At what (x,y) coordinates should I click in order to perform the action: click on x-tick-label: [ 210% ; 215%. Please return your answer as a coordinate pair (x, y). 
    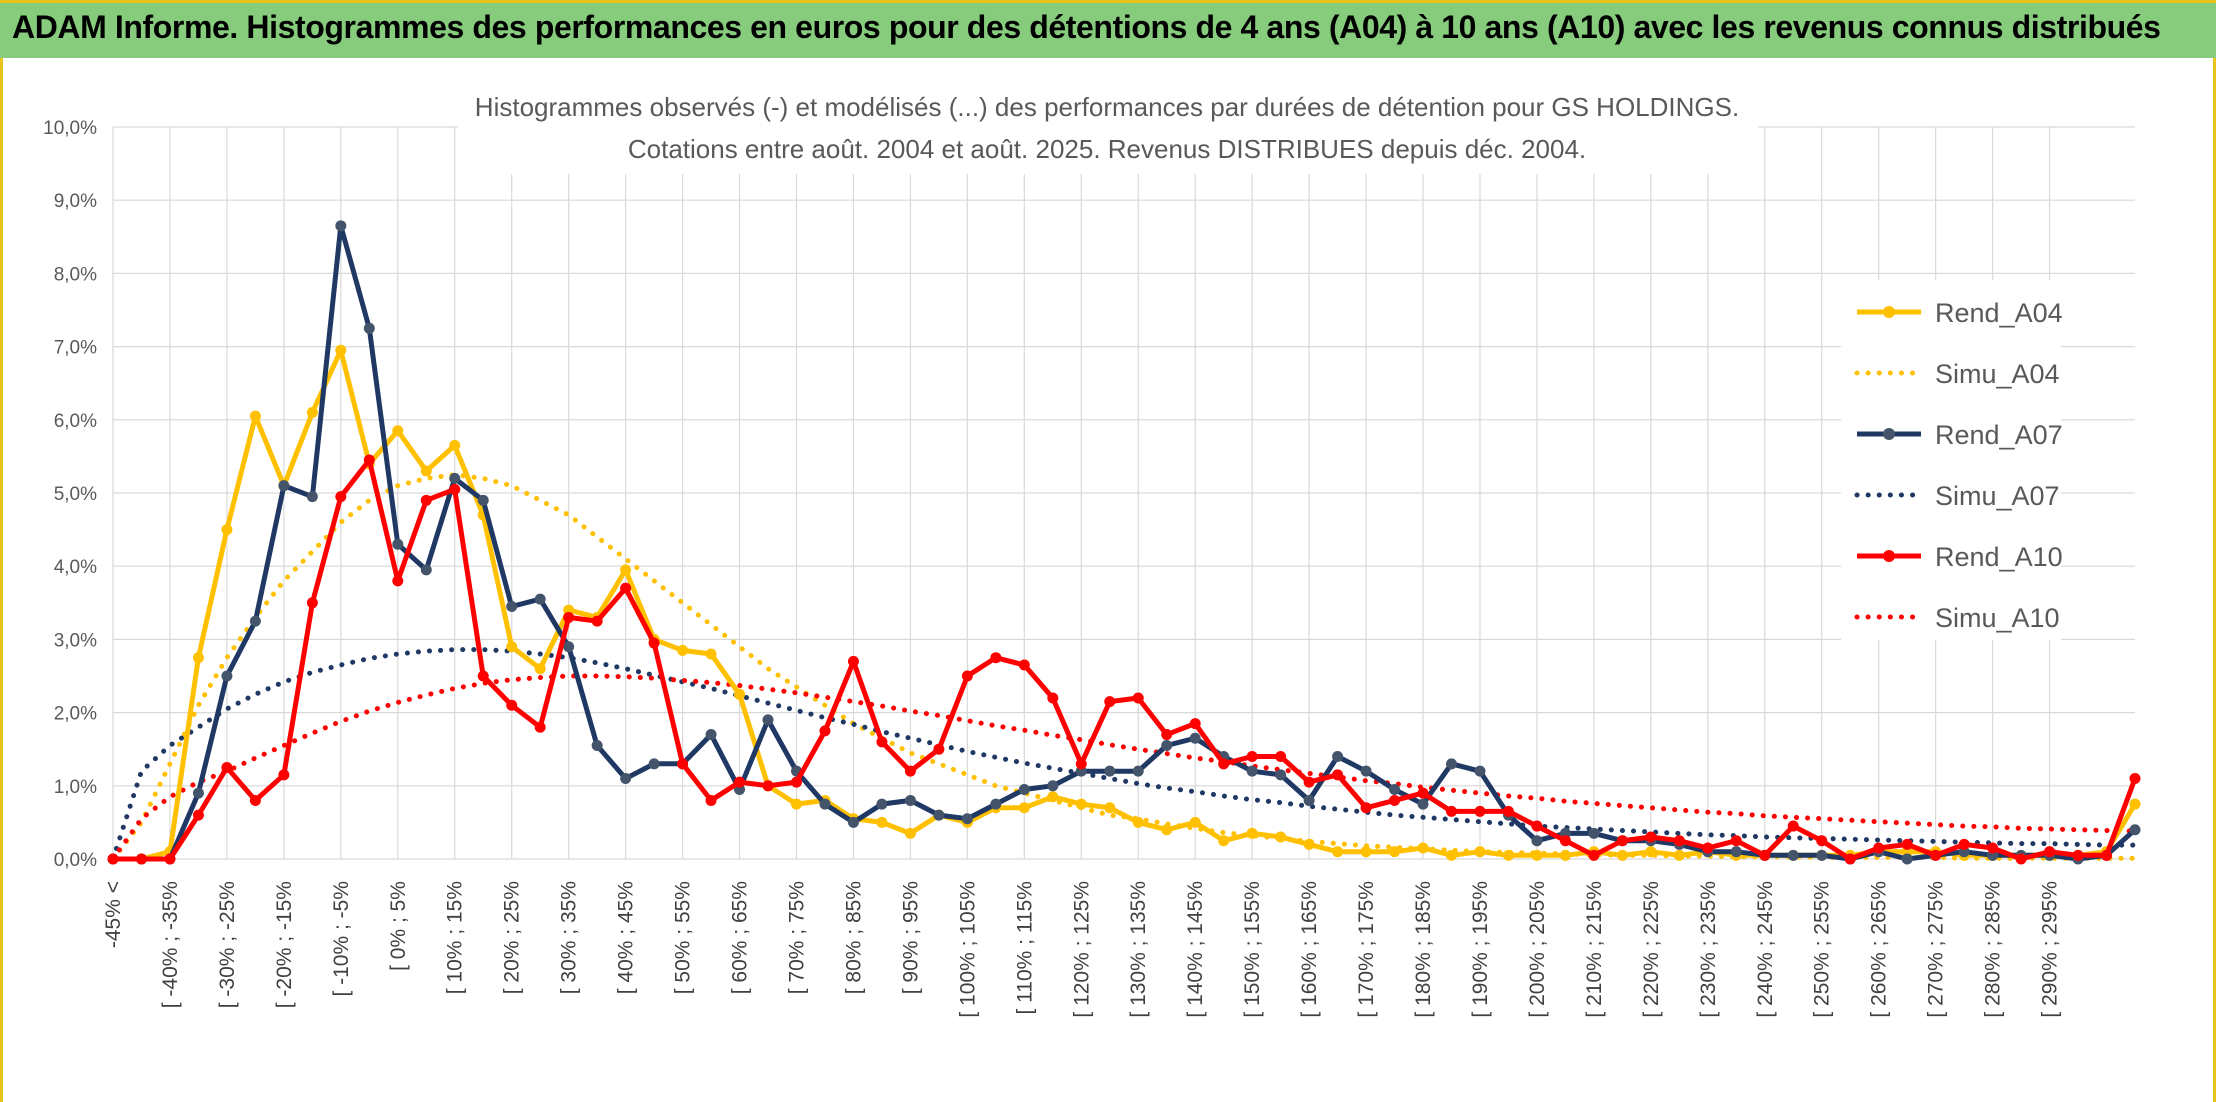
    Looking at the image, I should click on (1594, 949).